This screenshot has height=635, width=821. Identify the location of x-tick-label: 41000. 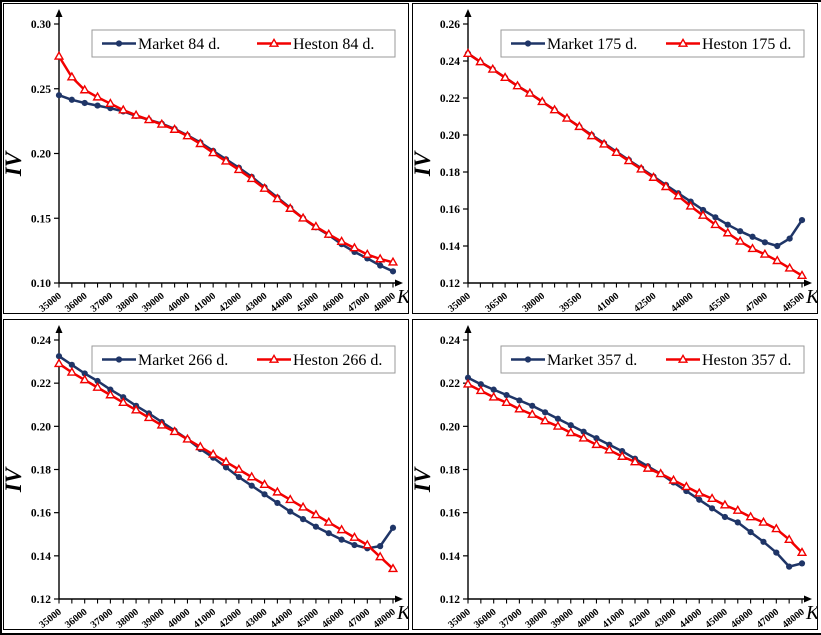
(614, 618).